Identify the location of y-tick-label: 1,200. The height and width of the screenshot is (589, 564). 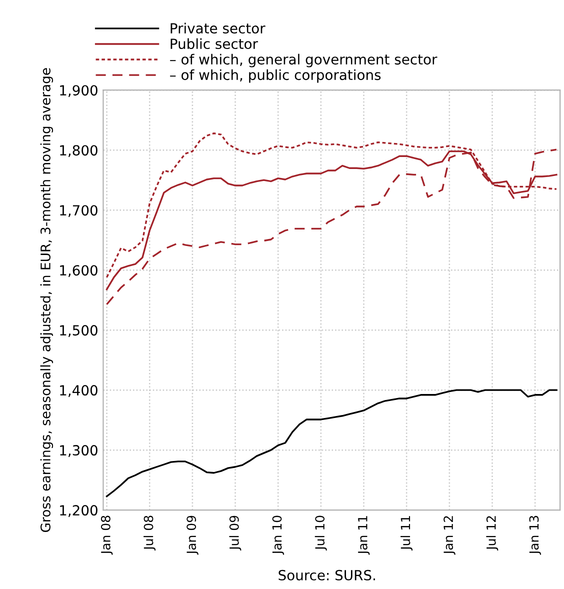
(79, 511).